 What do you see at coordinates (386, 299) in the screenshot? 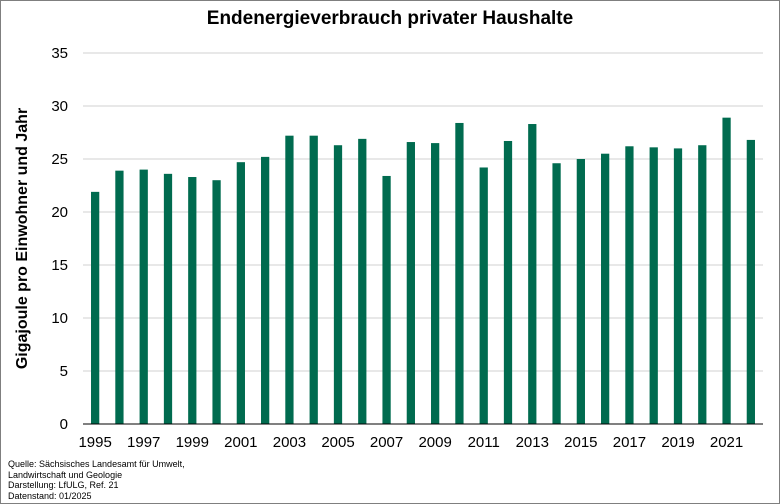
I see `bar-2007` at bounding box center [386, 299].